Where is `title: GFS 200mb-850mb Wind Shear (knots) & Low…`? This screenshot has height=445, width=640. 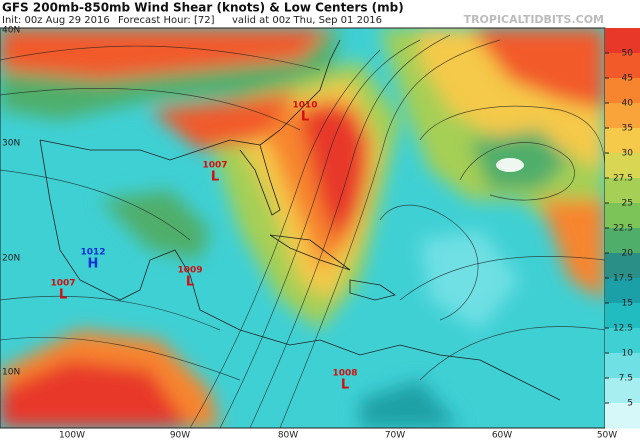
title: GFS 200mb-850mb Wind Shear (knots) & Low… is located at coordinates (203, 8).